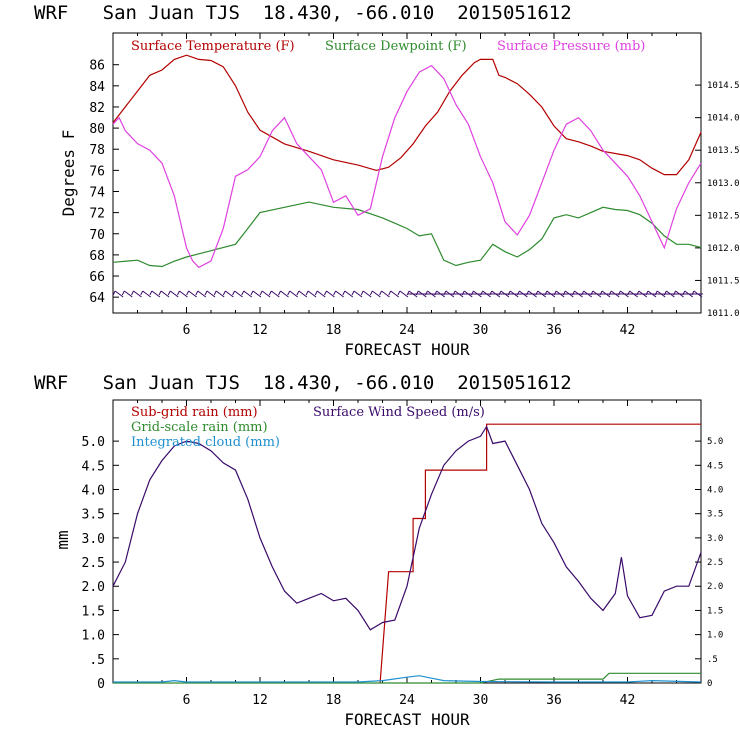  I want to click on y2-tick-label: 1.0, so click(715, 636).